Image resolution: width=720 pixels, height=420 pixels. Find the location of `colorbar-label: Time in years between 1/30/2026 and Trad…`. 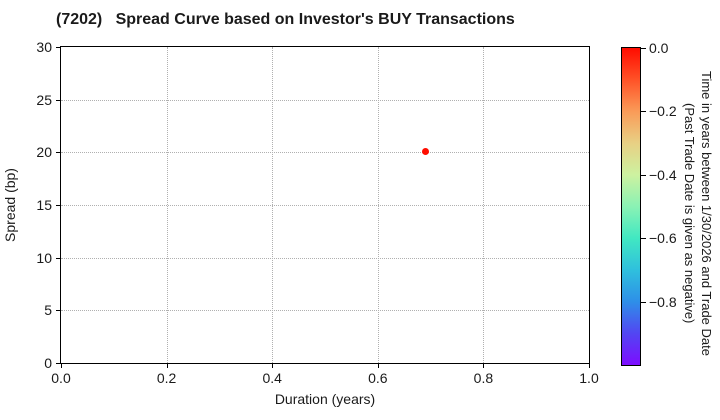

colorbar-label: Time in years between 1/30/2026 and Trad… is located at coordinates (698, 213).